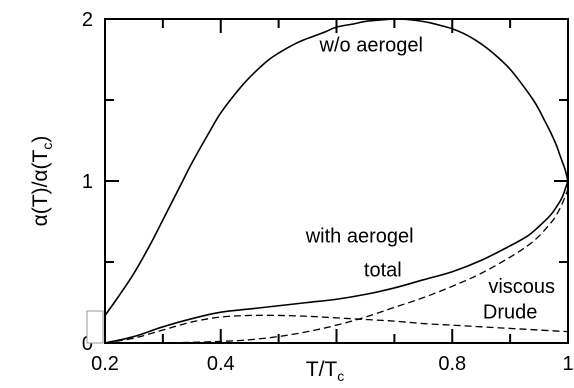 This screenshot has height=388, width=574. I want to click on x-tick-label: 0.4, so click(221, 364).